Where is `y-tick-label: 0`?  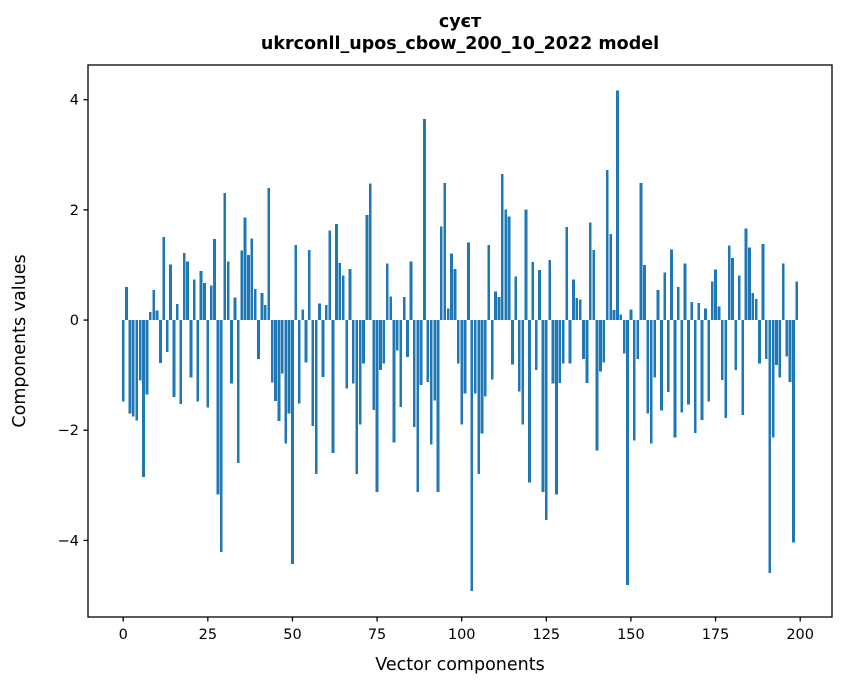 y-tick-label: 0 is located at coordinates (74, 321).